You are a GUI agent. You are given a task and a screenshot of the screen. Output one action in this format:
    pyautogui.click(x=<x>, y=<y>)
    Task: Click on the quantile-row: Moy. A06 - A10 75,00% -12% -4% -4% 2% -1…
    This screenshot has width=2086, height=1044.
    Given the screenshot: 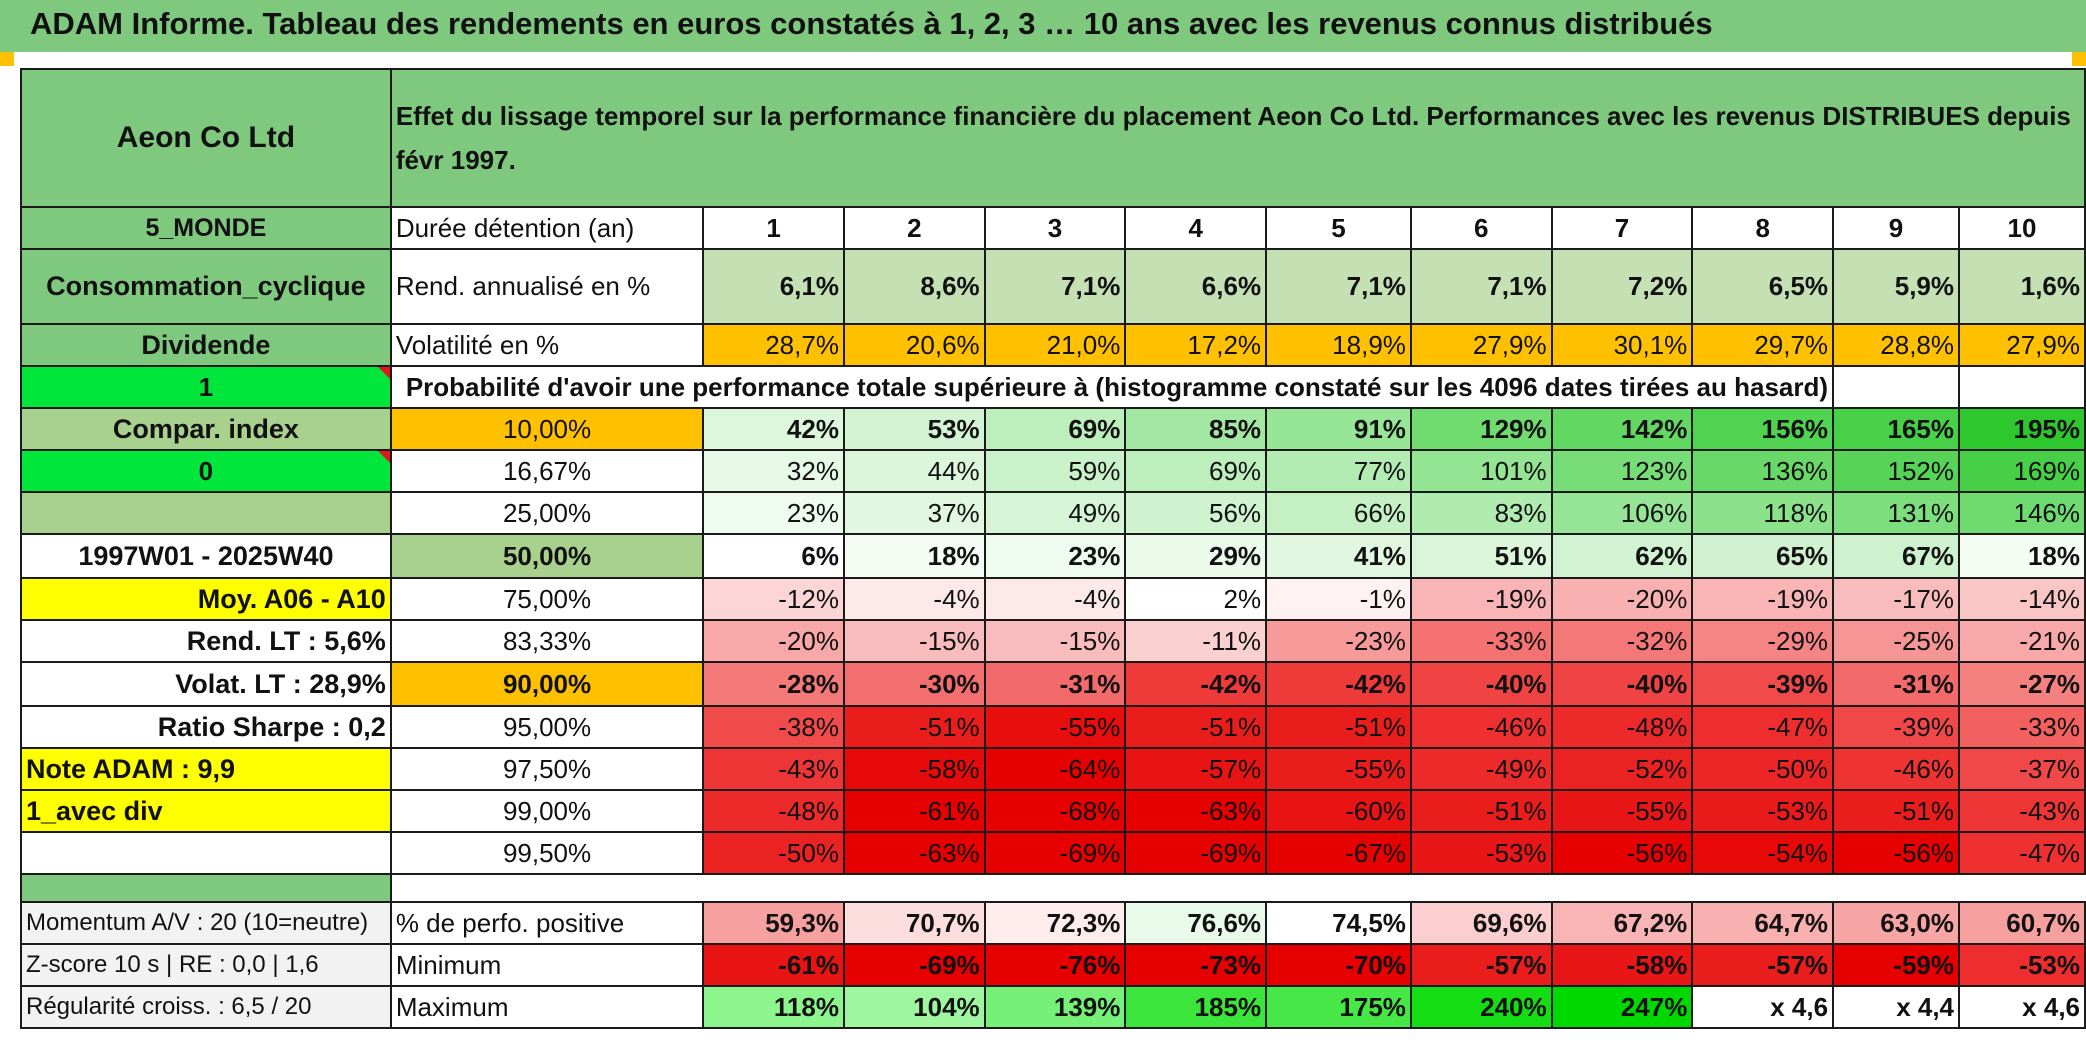 What is the action you would take?
    pyautogui.click(x=1053, y=599)
    